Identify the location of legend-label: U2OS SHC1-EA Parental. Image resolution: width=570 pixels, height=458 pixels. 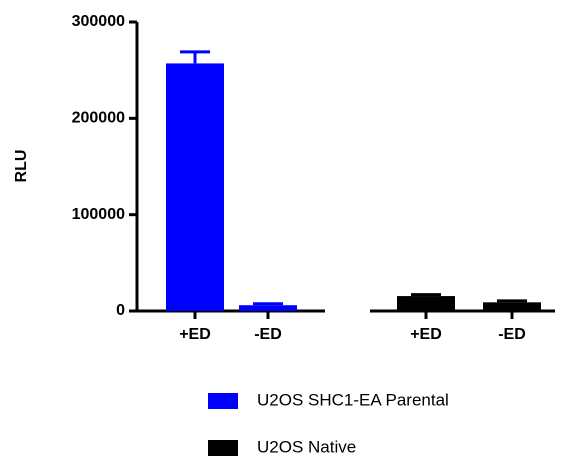
(353, 399).